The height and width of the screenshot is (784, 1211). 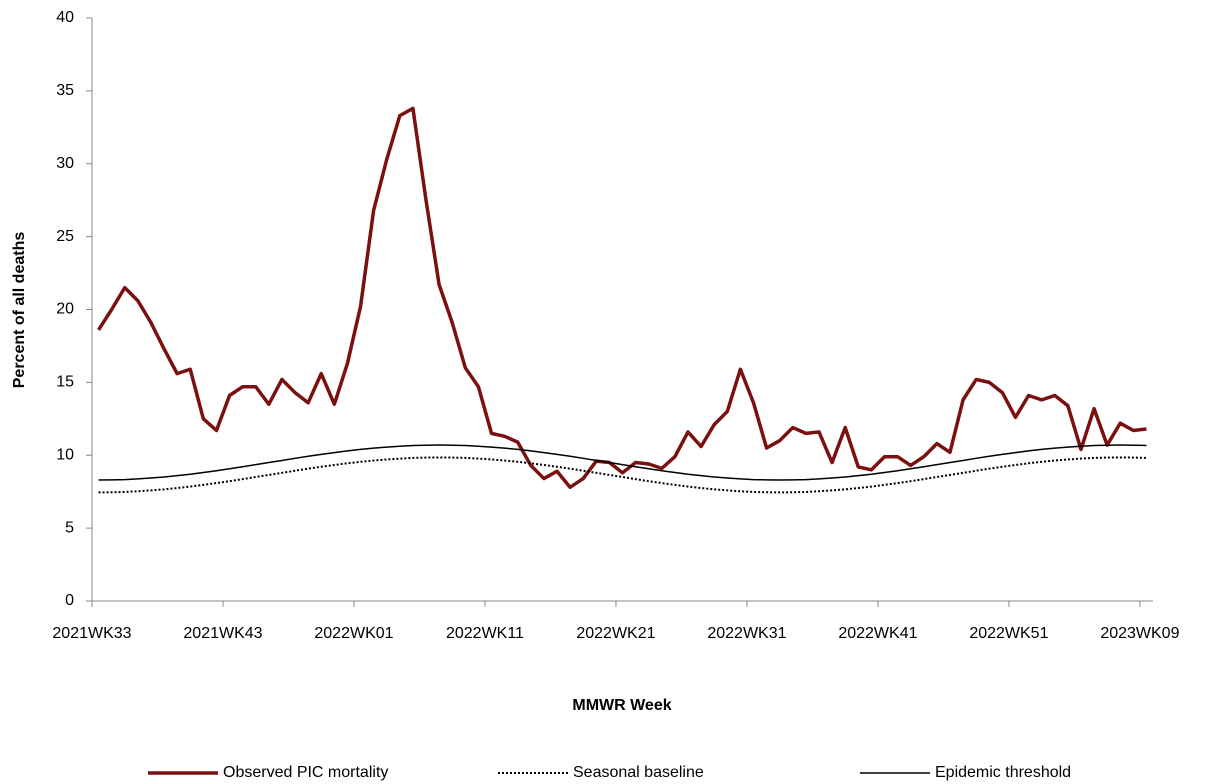 What do you see at coordinates (91, 633) in the screenshot?
I see `x-tick-label: 2021WK33` at bounding box center [91, 633].